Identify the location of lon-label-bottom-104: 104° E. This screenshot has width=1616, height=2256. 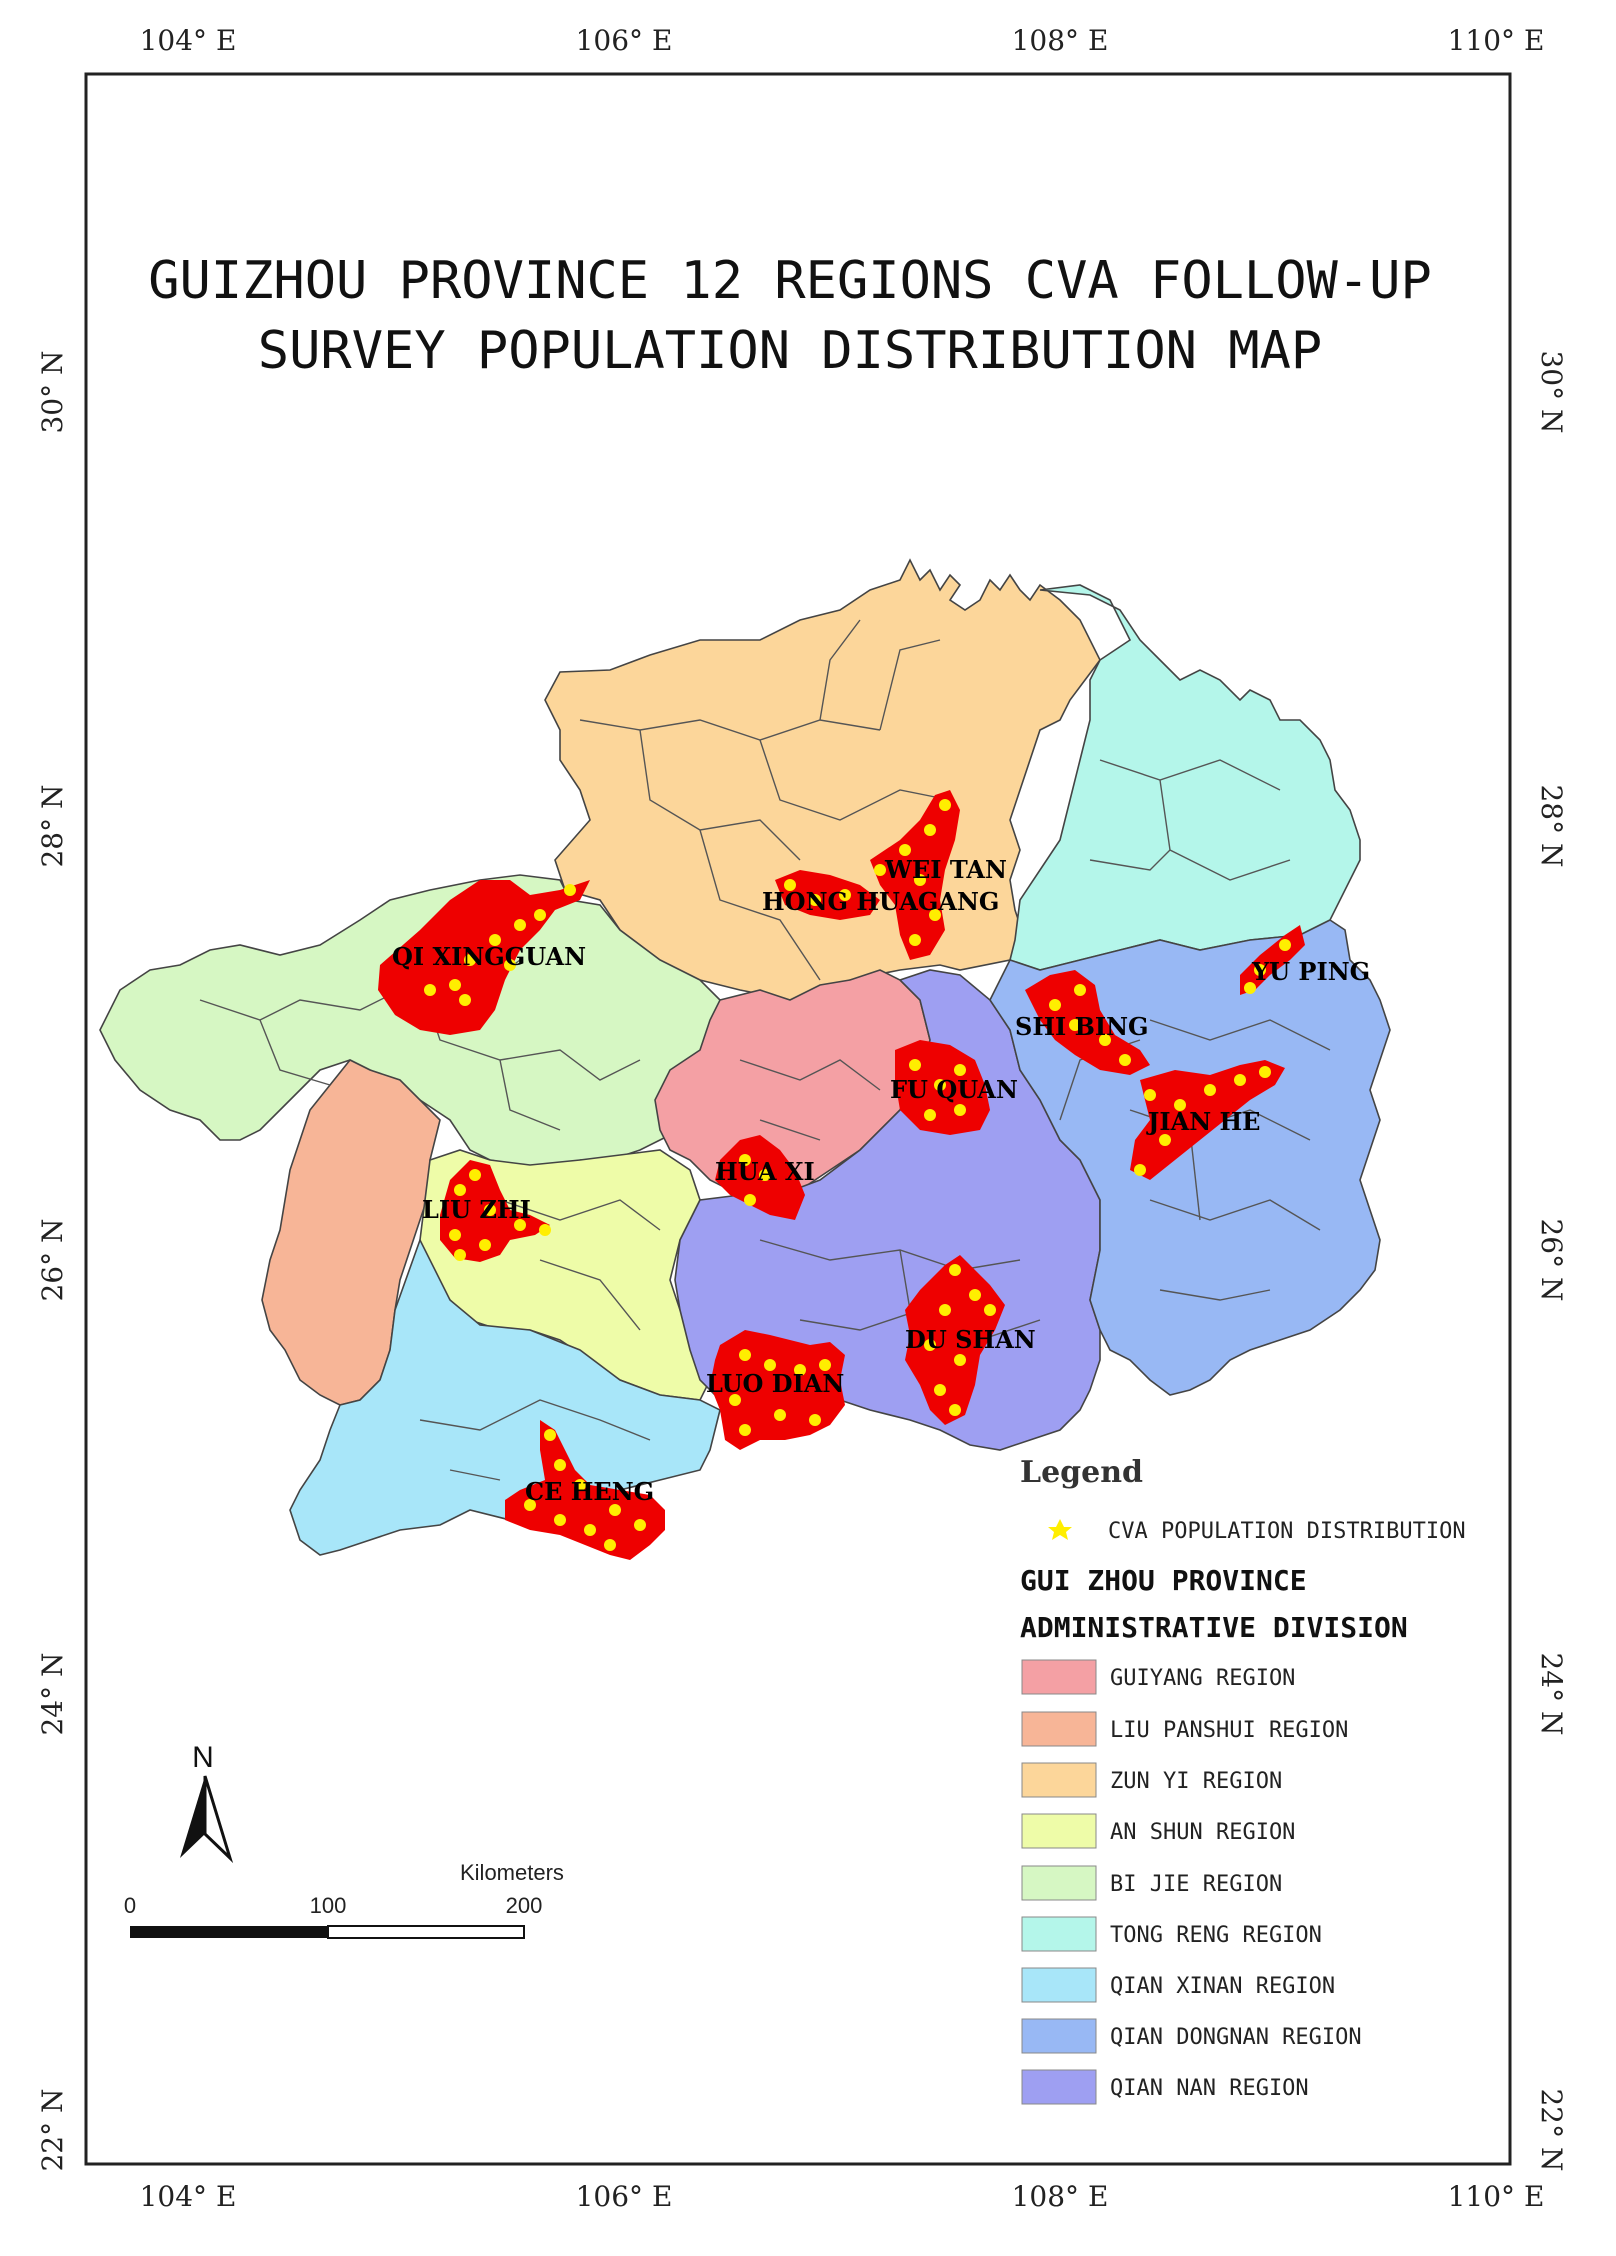
(188, 2196).